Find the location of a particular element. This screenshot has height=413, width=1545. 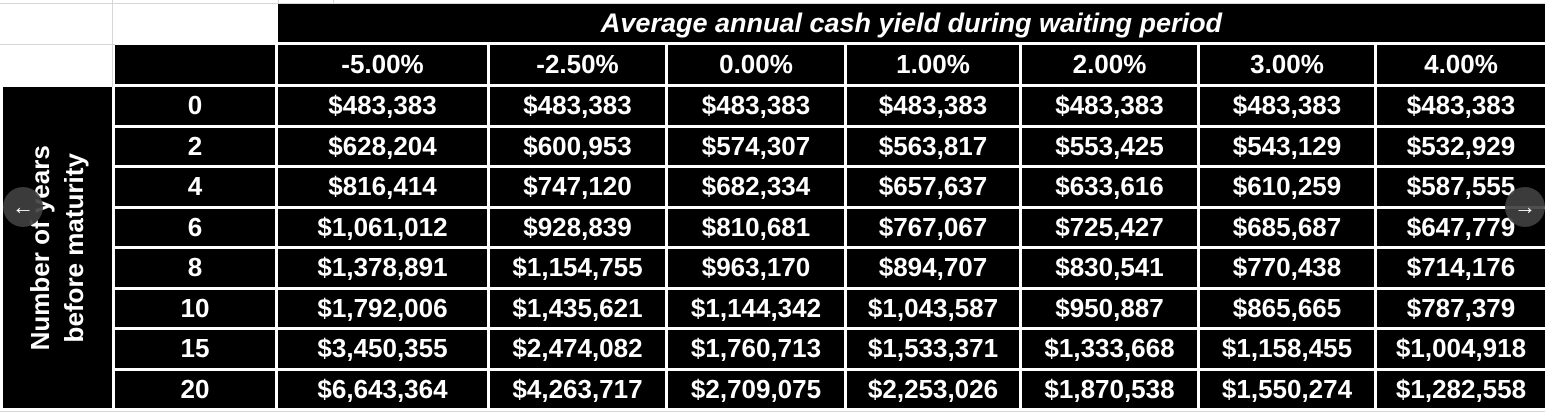

value-cell: $767,067 is located at coordinates (933, 227).